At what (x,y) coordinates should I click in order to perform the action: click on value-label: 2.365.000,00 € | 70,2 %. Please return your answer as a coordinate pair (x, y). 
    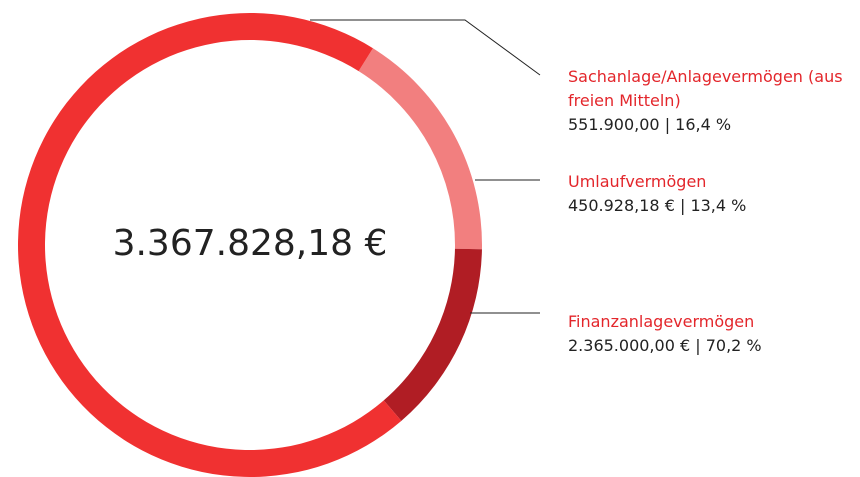
    Looking at the image, I should click on (665, 345).